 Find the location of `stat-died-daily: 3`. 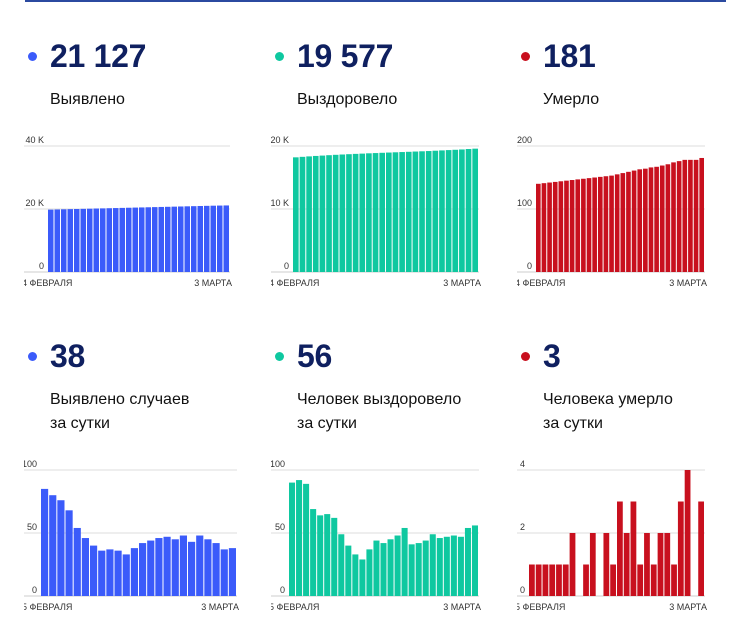

stat-died-daily: 3 is located at coordinates (633, 356).